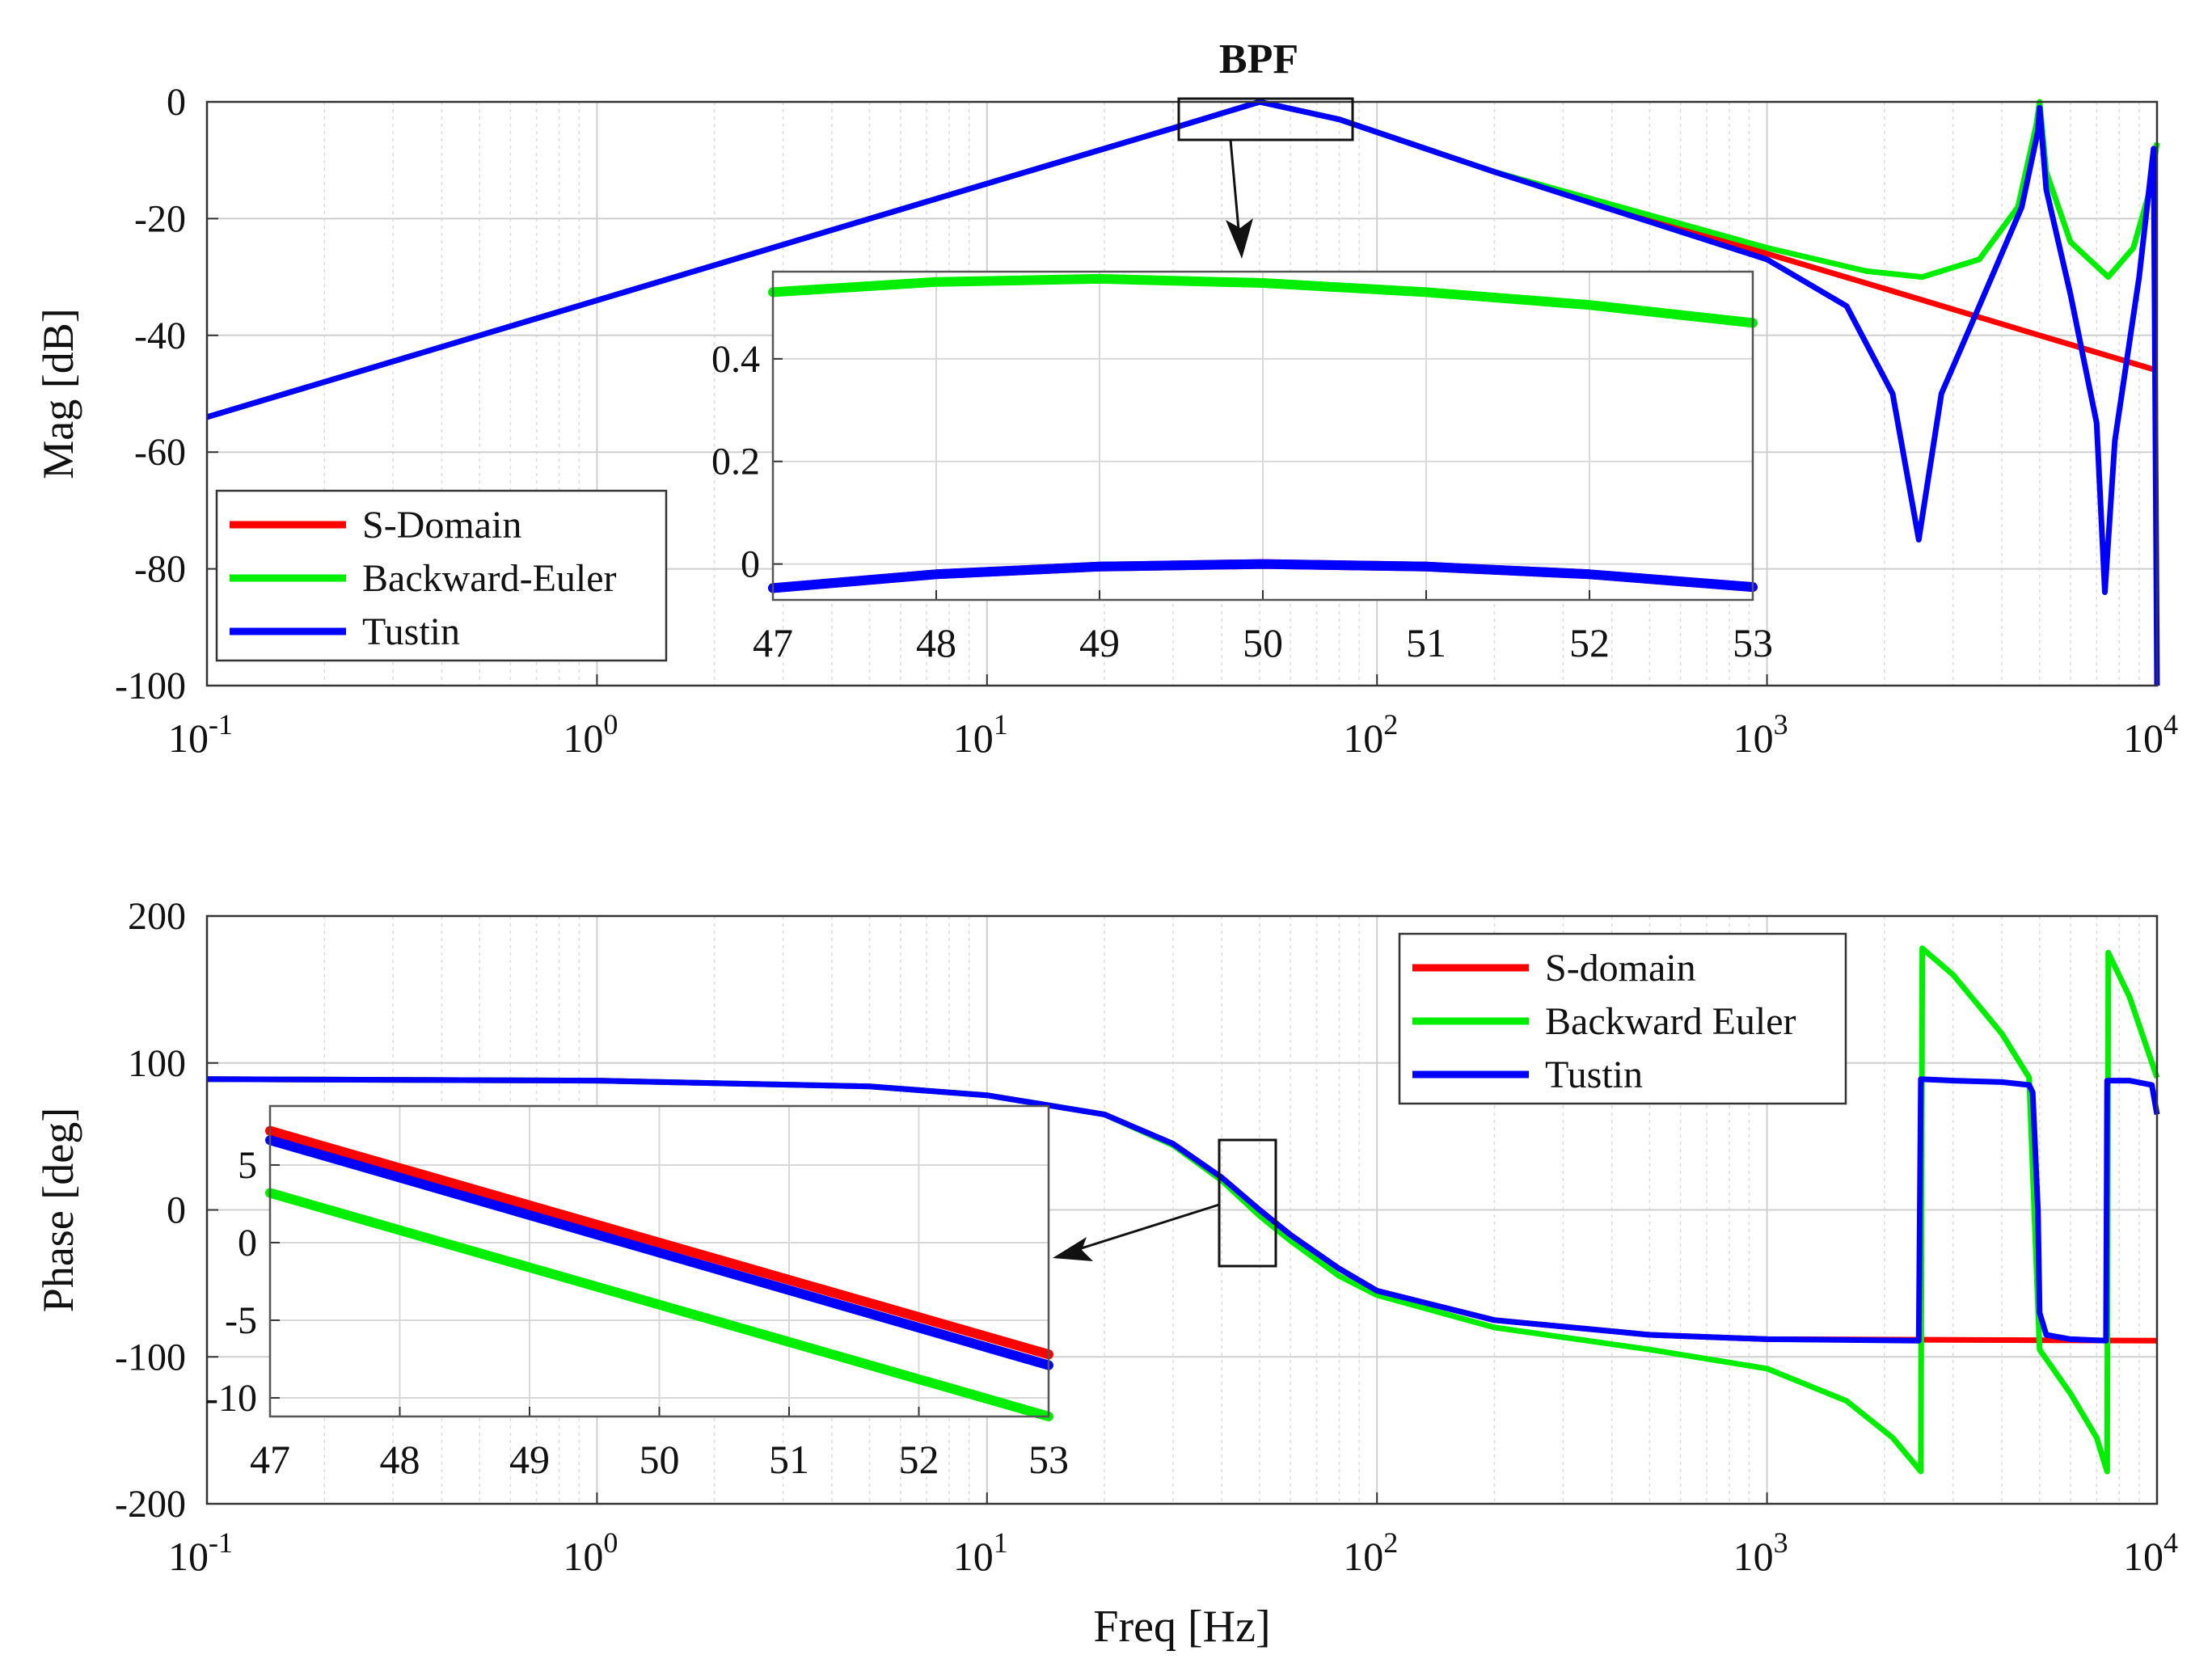 The width and height of the screenshot is (2212, 1676). What do you see at coordinates (157, 1063) in the screenshot?
I see `y-tick-label: 100` at bounding box center [157, 1063].